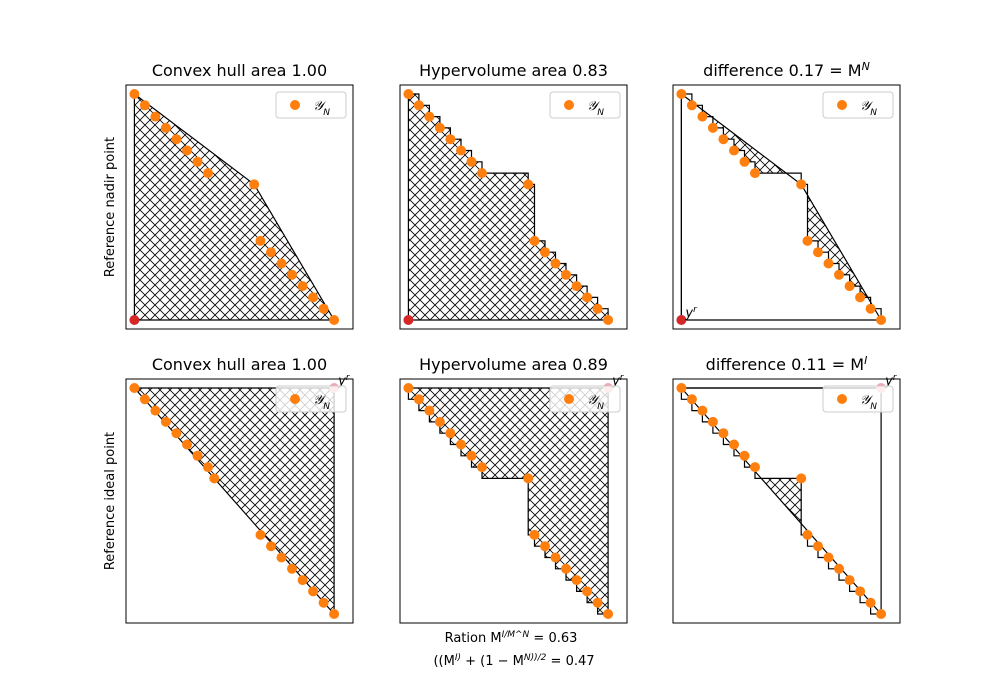 The height and width of the screenshot is (700, 1000). Describe the element at coordinates (110, 207) in the screenshot. I see `y-axis-label: Reference nadir point` at that location.